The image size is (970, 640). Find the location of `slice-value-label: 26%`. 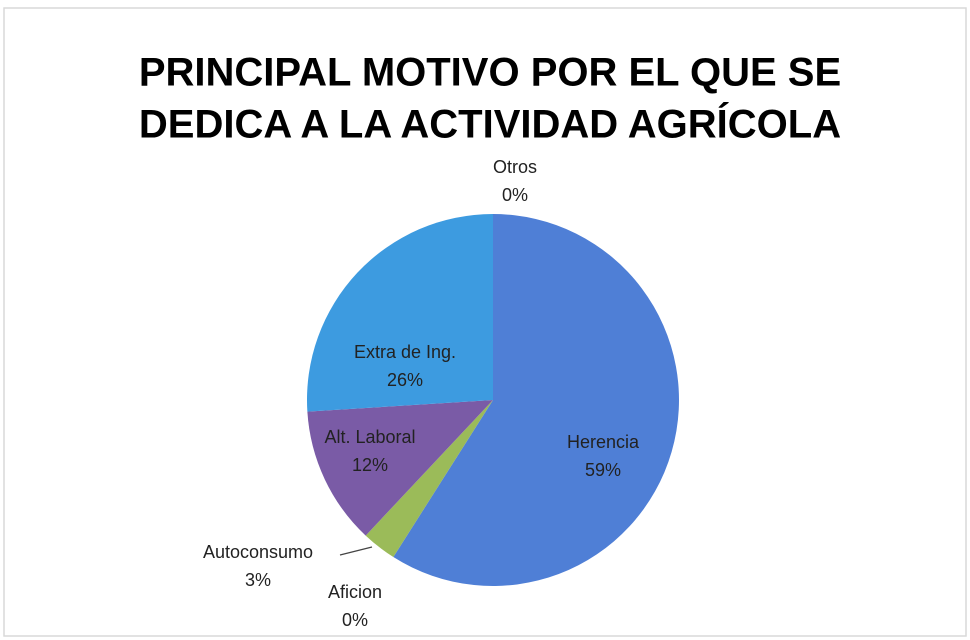

slice-value-label: 26% is located at coordinates (405, 380).